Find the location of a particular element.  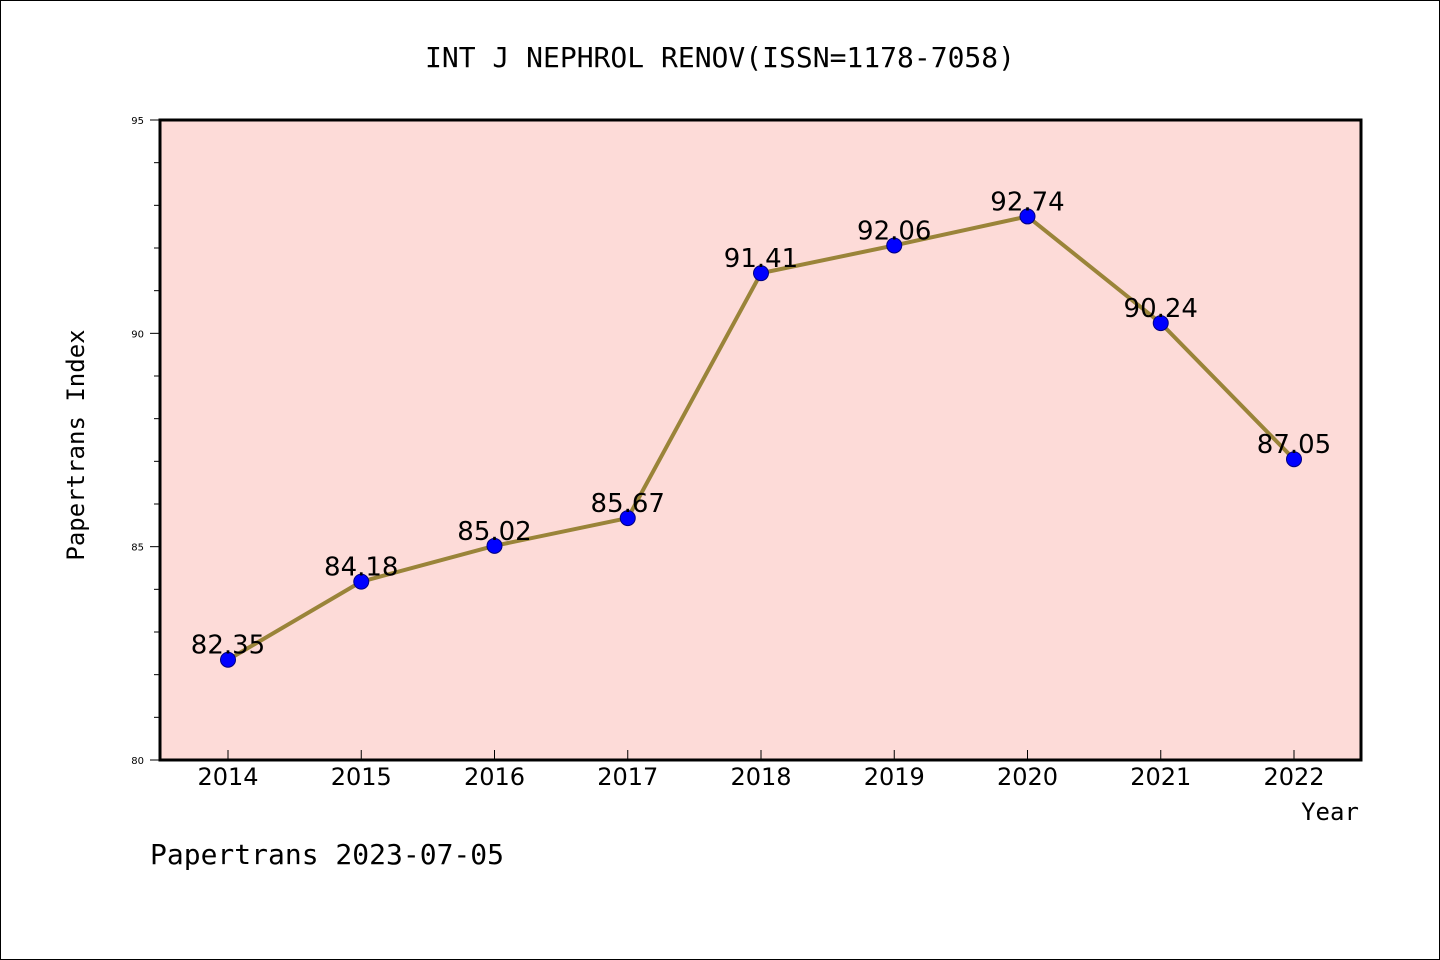

data-label: 90.24 is located at coordinates (1161, 309).